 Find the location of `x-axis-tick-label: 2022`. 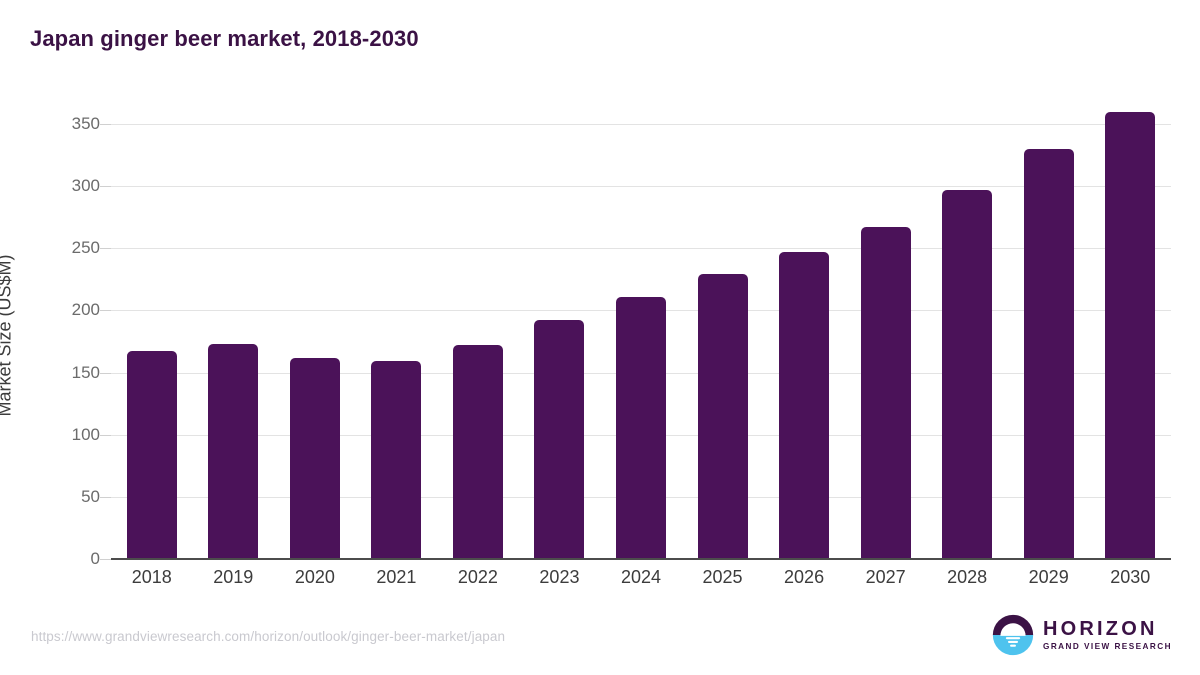

x-axis-tick-label: 2022 is located at coordinates (477, 577).